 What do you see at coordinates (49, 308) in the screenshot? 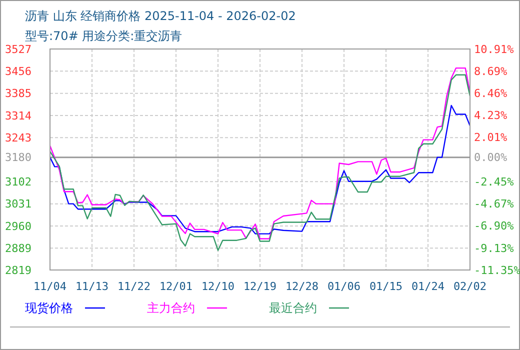
I see `legend-label: 现货价格` at bounding box center [49, 308].